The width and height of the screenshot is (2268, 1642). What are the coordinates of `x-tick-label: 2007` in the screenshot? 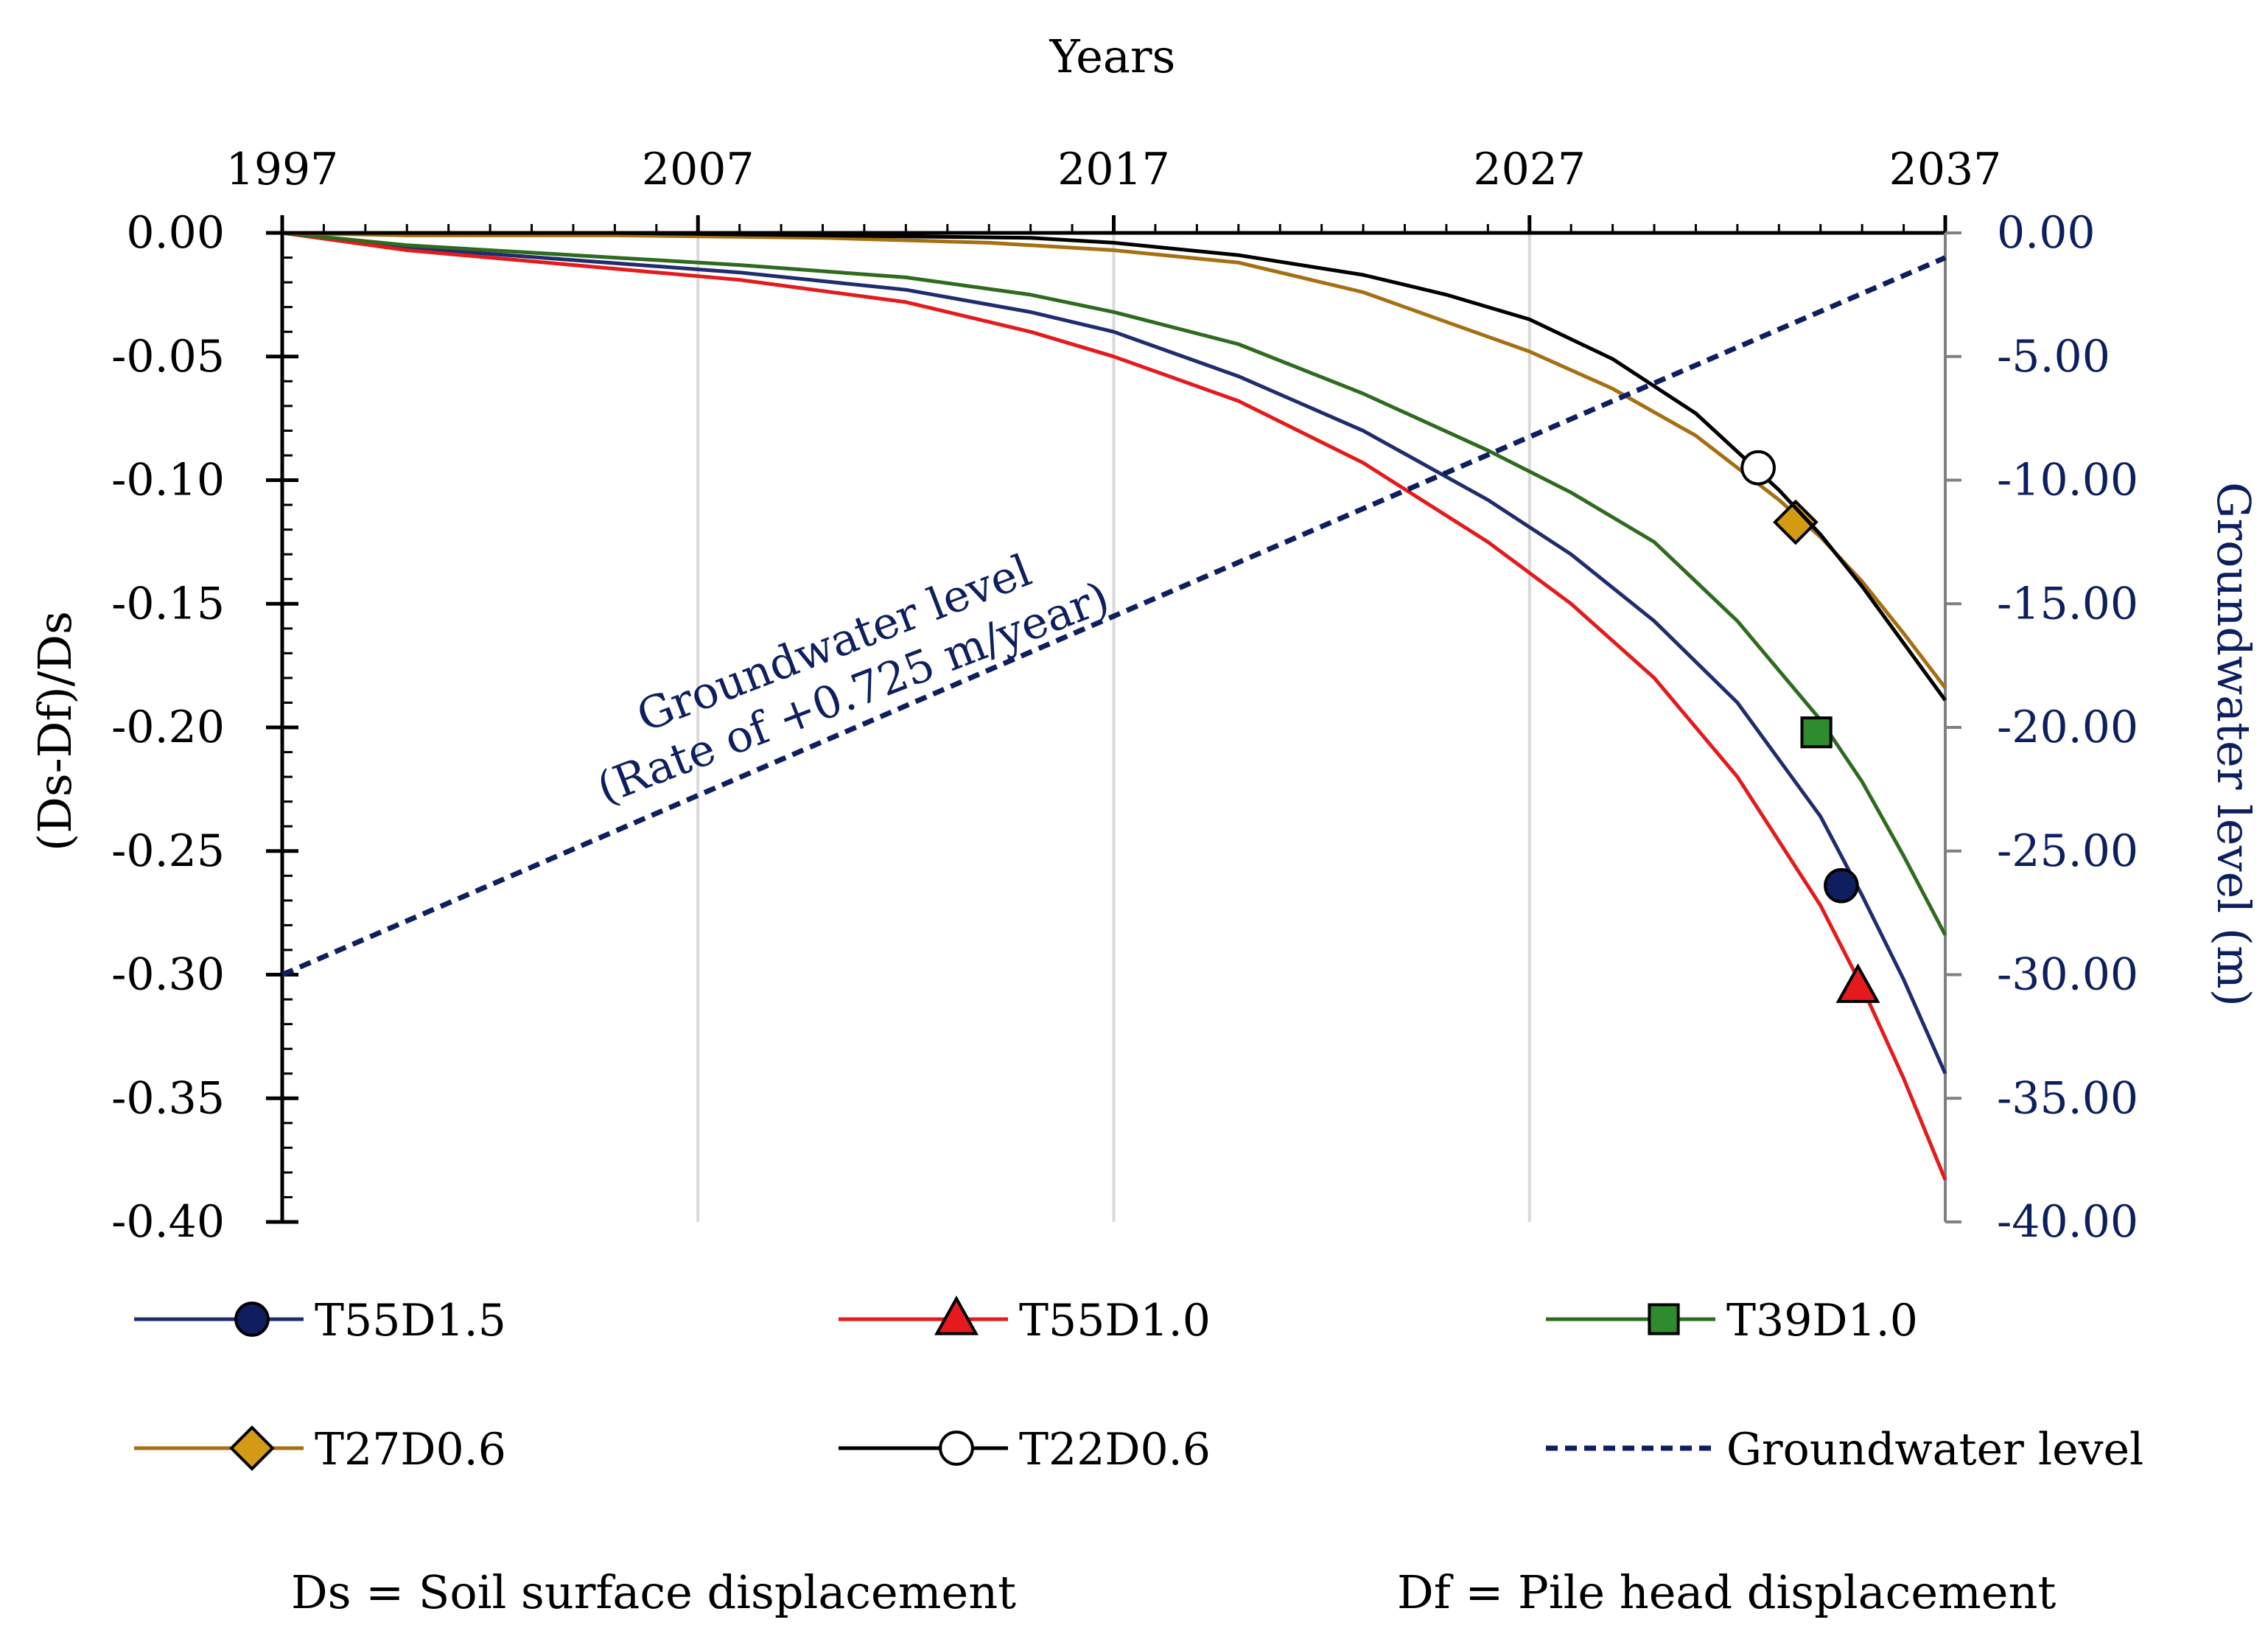 It's located at (698, 169).